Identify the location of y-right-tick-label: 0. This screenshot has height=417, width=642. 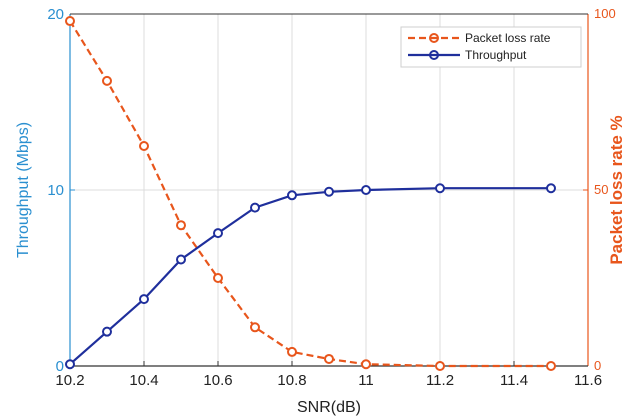
(597, 365).